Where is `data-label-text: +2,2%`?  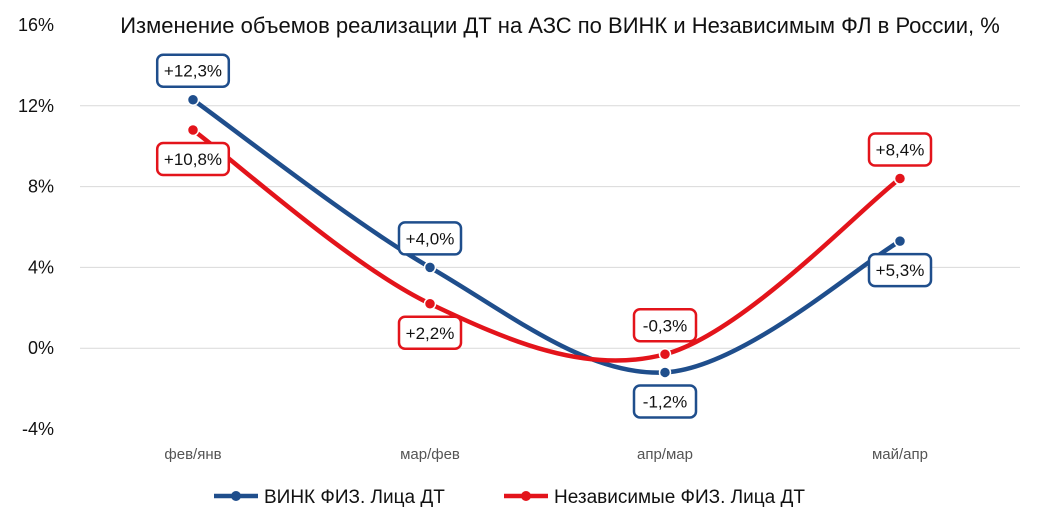 data-label-text: +2,2% is located at coordinates (430, 333).